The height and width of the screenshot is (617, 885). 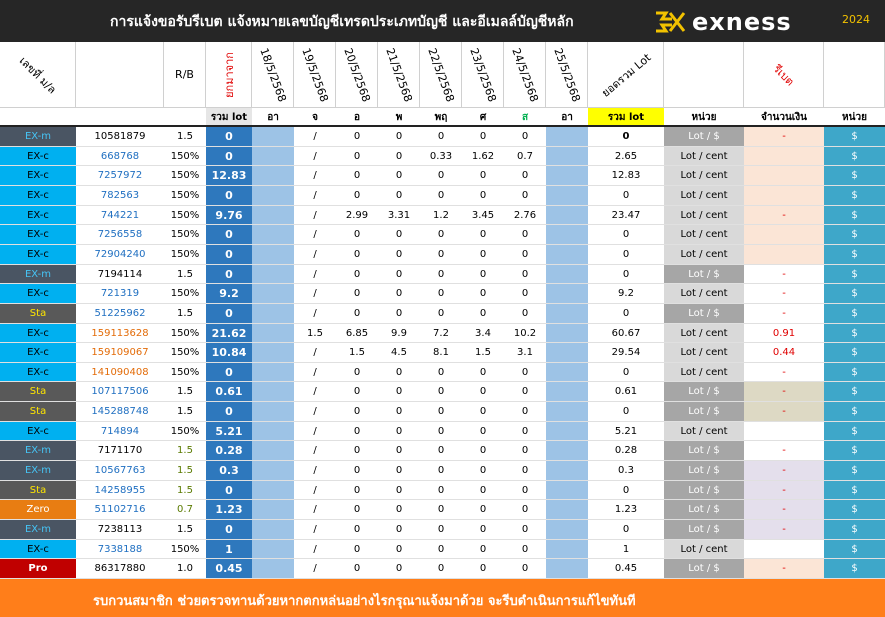 What do you see at coordinates (441, 216) in the screenshot?
I see `day-lot: 1.2` at bounding box center [441, 216].